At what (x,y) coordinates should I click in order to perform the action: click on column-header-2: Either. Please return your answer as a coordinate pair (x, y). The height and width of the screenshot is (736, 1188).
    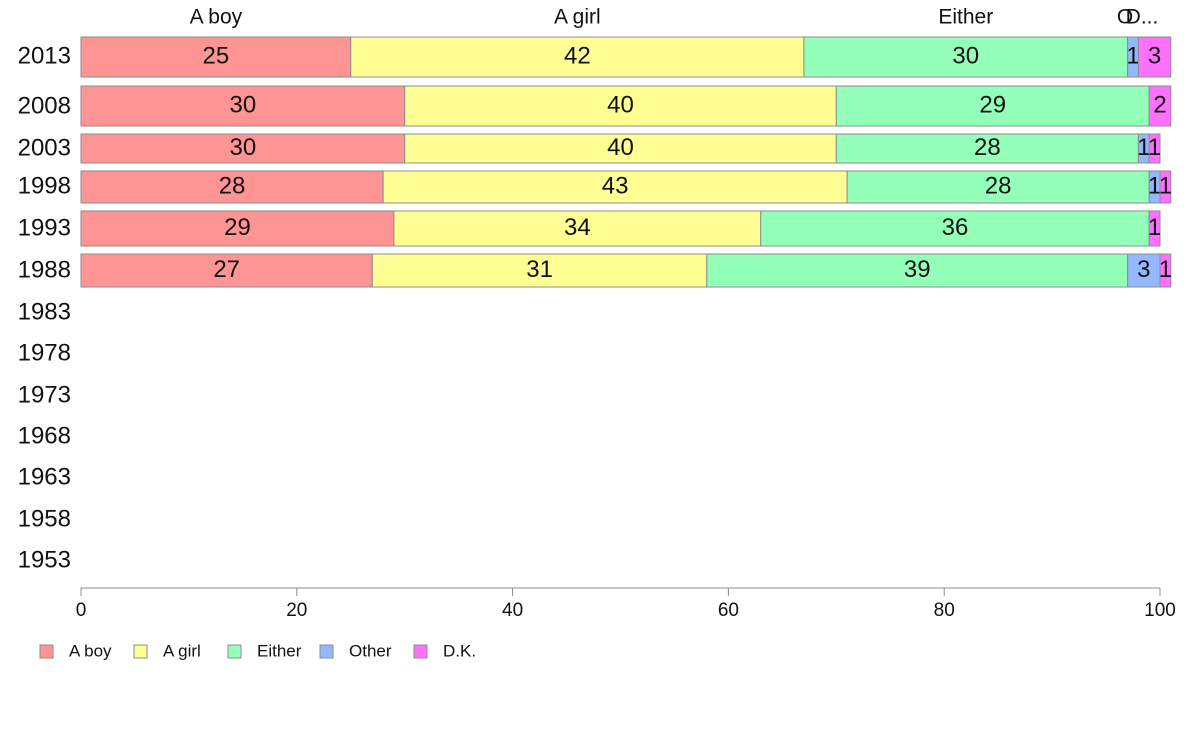
    Looking at the image, I should click on (965, 17).